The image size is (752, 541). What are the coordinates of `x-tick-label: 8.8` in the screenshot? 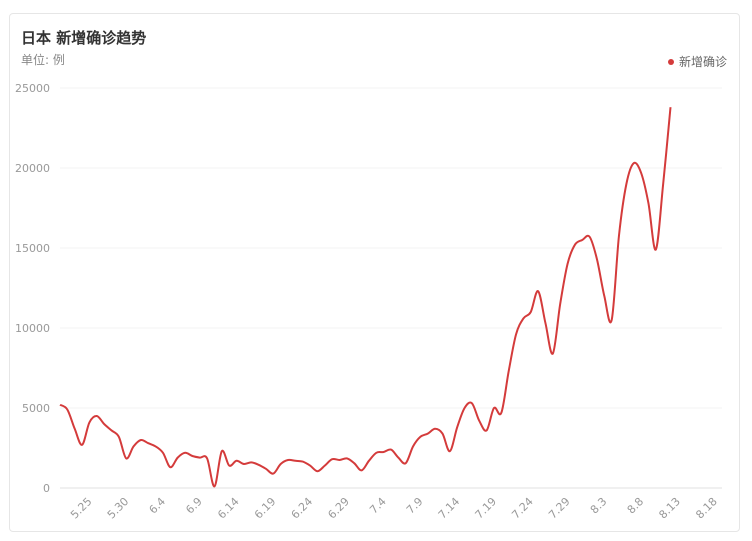 It's located at (636, 506).